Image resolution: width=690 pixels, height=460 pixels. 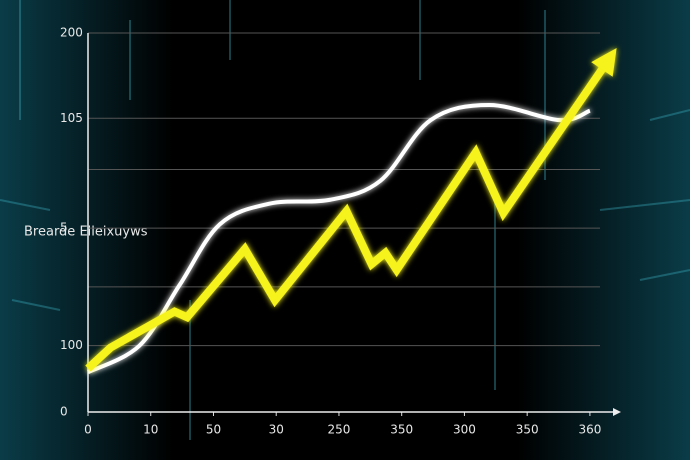 I want to click on y-tick-label: 105, so click(x=71, y=118).